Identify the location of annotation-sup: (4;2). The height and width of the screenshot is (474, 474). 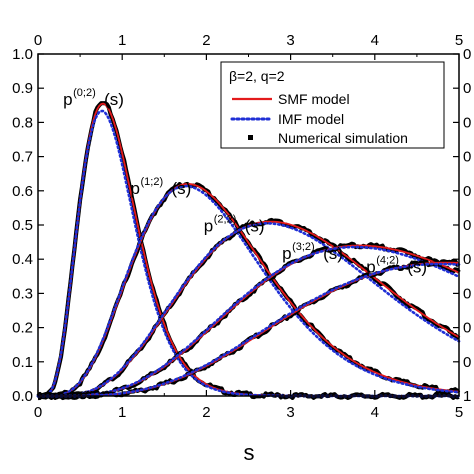
(387, 261).